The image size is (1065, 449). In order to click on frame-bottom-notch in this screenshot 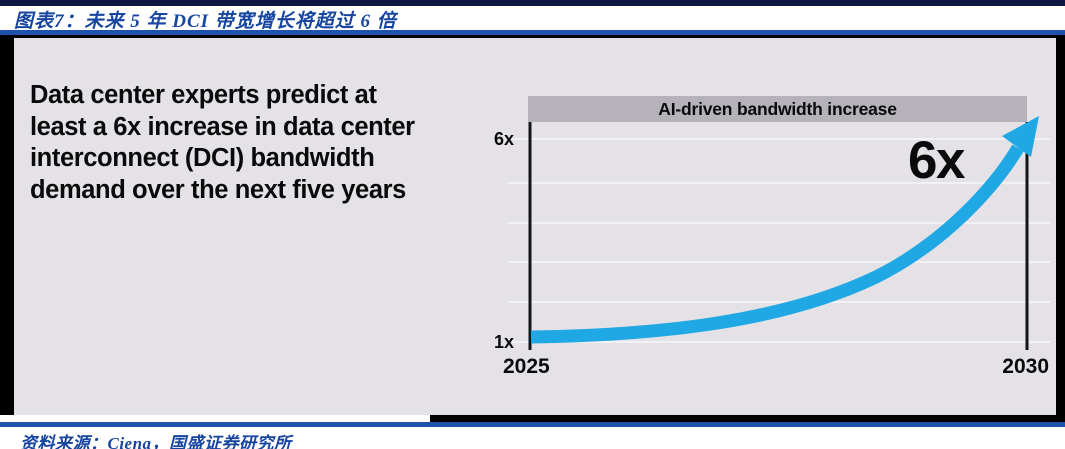, I will do `click(215, 418)`.